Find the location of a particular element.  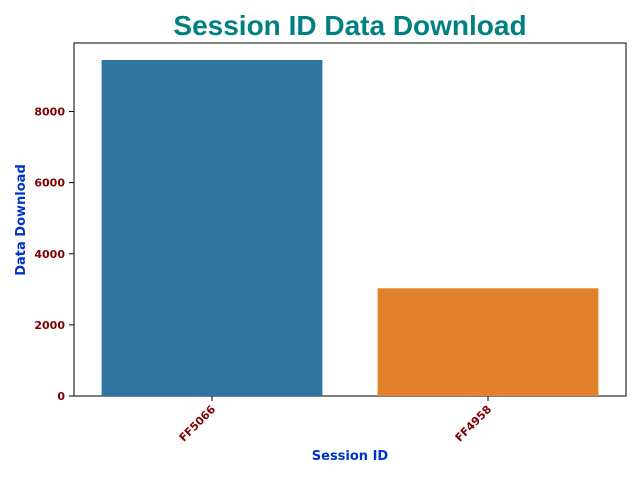

y-tick-label: 0 is located at coordinates (61, 396).